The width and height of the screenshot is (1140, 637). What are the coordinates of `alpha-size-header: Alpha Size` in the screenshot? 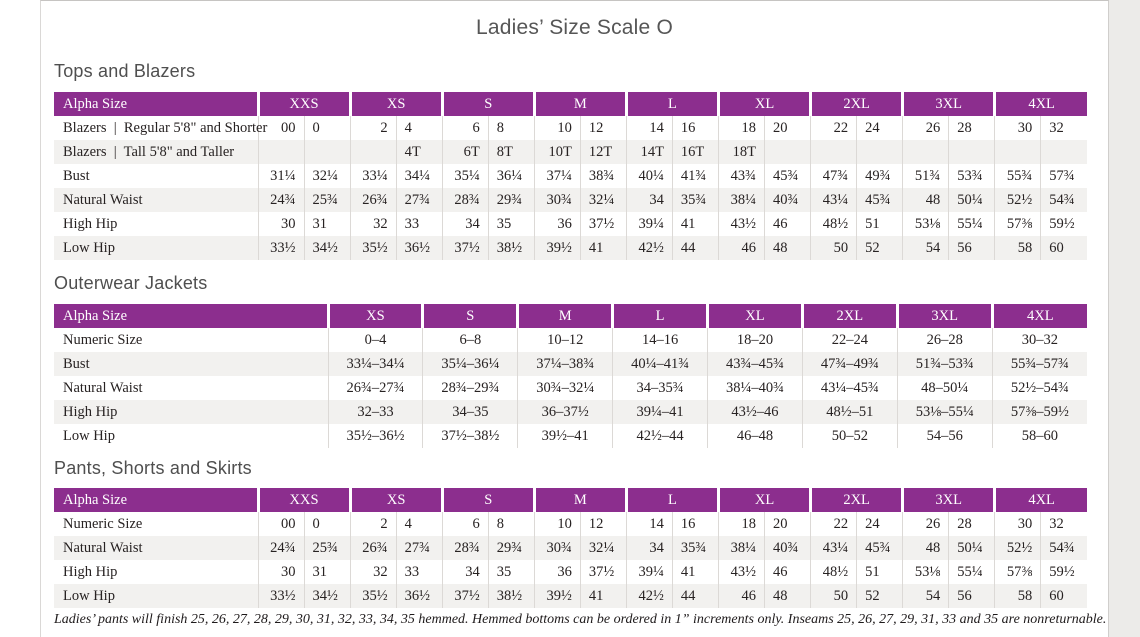 It's located at (156, 104).